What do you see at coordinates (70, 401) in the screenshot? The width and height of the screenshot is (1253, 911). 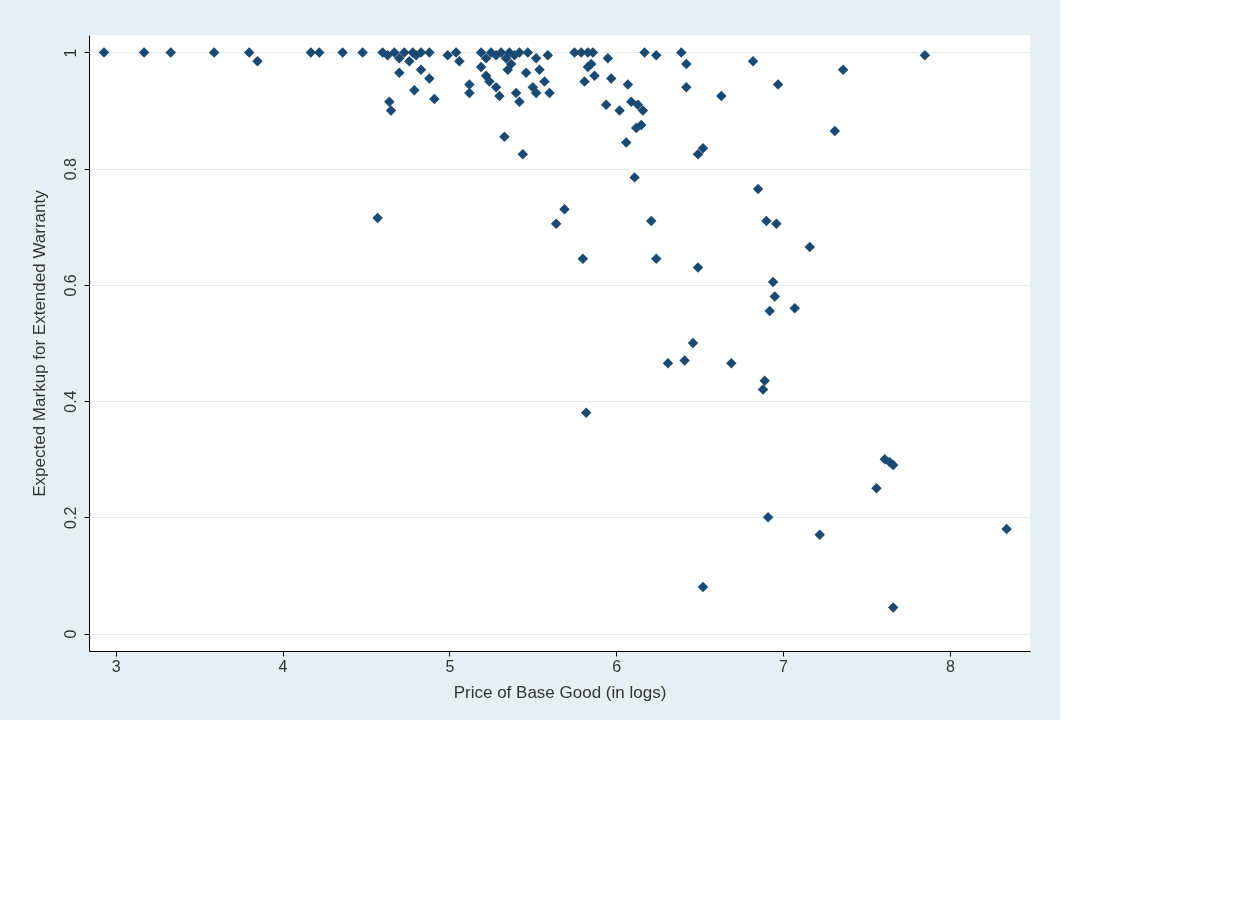 I see `y-tick-label: 0.4` at bounding box center [70, 401].